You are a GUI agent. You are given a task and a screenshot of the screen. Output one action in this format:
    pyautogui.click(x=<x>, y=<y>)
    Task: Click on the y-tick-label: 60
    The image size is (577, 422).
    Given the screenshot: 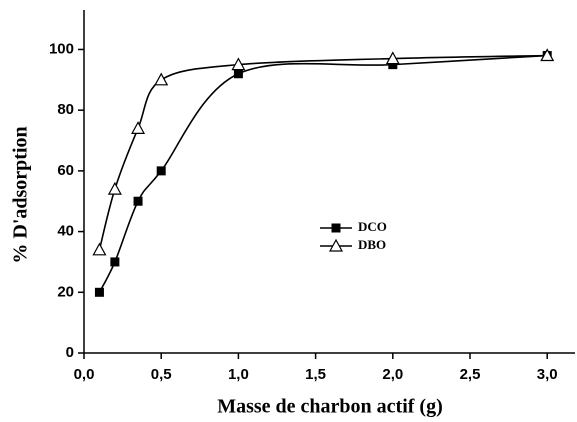 What is the action you would take?
    pyautogui.click(x=65, y=170)
    